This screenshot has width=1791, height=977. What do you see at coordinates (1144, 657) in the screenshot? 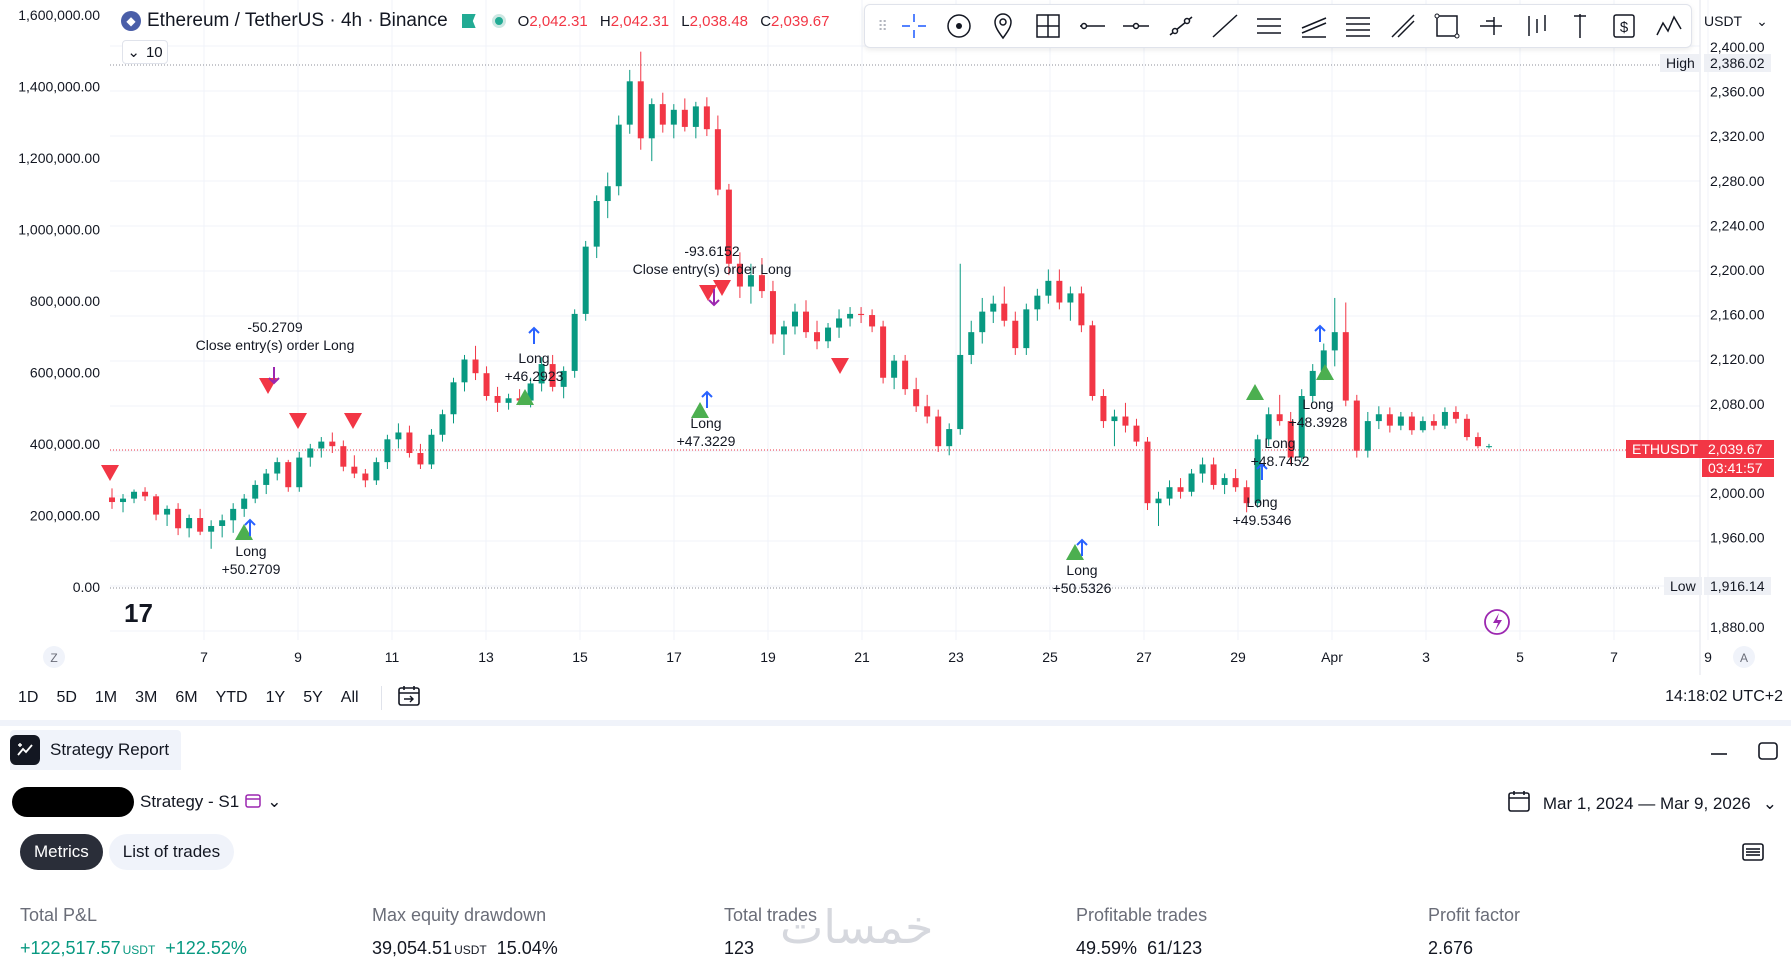
I see `x-axis-tick: 27` at bounding box center [1144, 657].